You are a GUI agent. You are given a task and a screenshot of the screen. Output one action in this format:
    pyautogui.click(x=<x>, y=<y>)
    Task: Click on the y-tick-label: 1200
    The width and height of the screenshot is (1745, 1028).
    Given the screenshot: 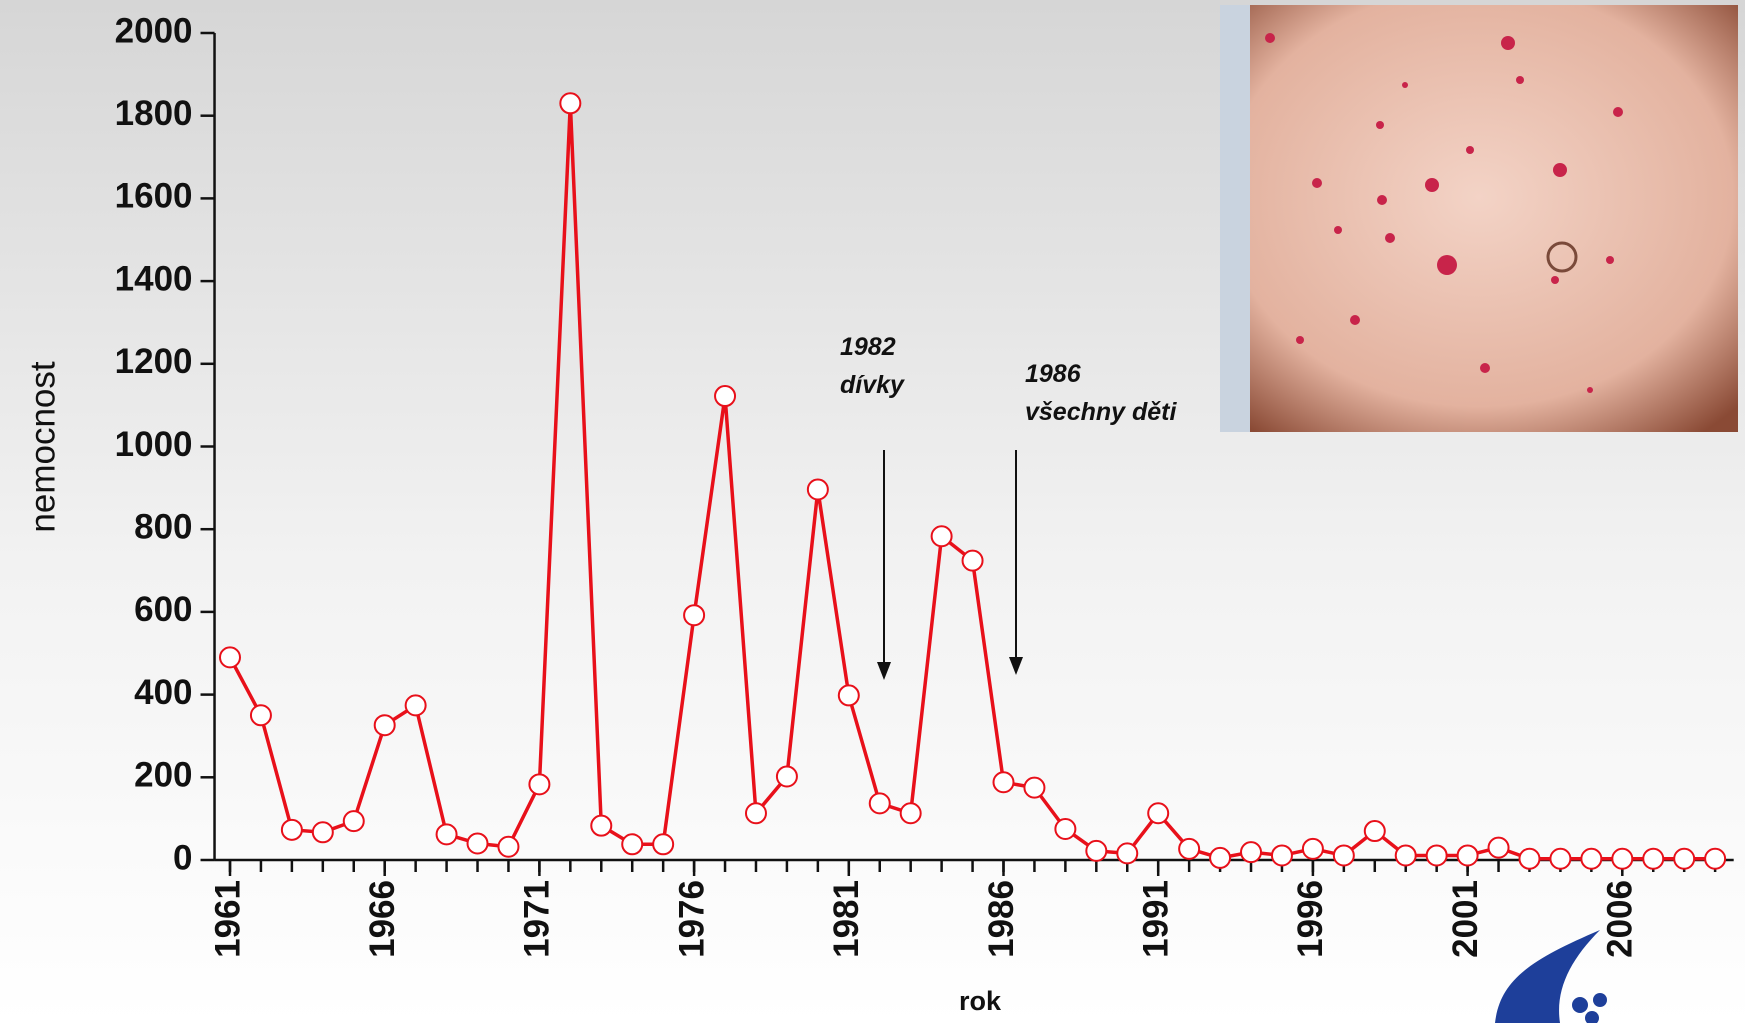 What is the action you would take?
    pyautogui.click(x=154, y=361)
    